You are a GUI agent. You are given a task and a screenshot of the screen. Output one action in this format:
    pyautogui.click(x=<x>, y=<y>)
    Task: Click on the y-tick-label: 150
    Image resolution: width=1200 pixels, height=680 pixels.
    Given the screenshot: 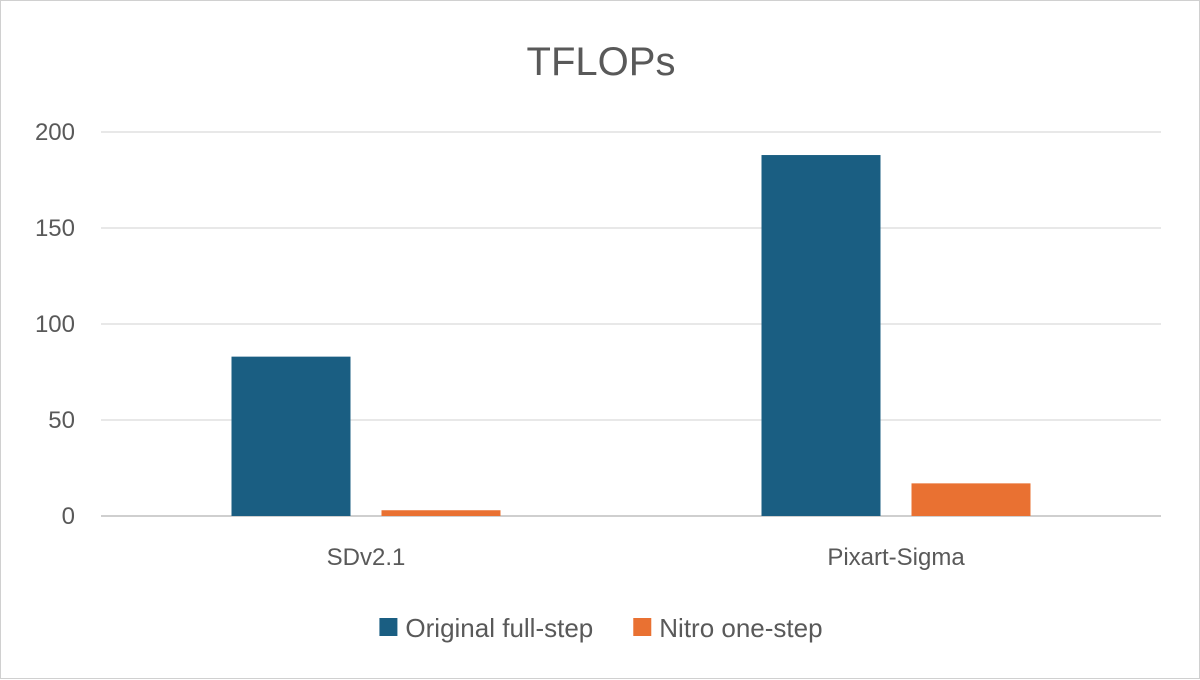 What is the action you would take?
    pyautogui.click(x=55, y=228)
    